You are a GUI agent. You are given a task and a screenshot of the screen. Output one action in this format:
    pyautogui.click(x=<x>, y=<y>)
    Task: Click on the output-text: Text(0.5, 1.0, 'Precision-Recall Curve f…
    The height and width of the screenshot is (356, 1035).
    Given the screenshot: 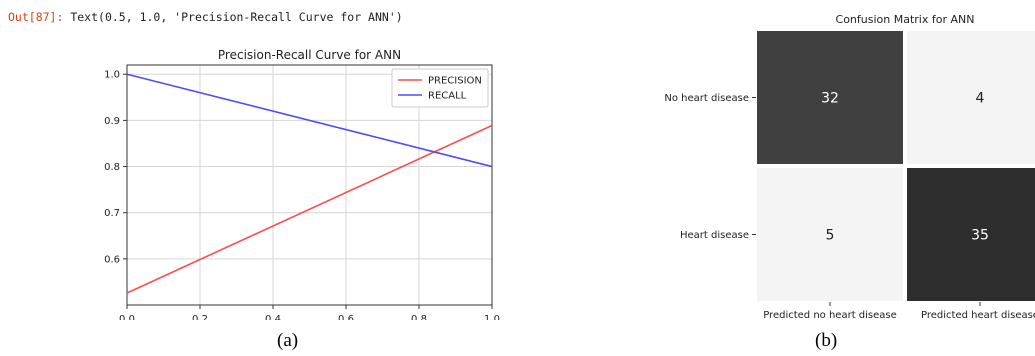 What is the action you would take?
    pyautogui.click(x=236, y=17)
    